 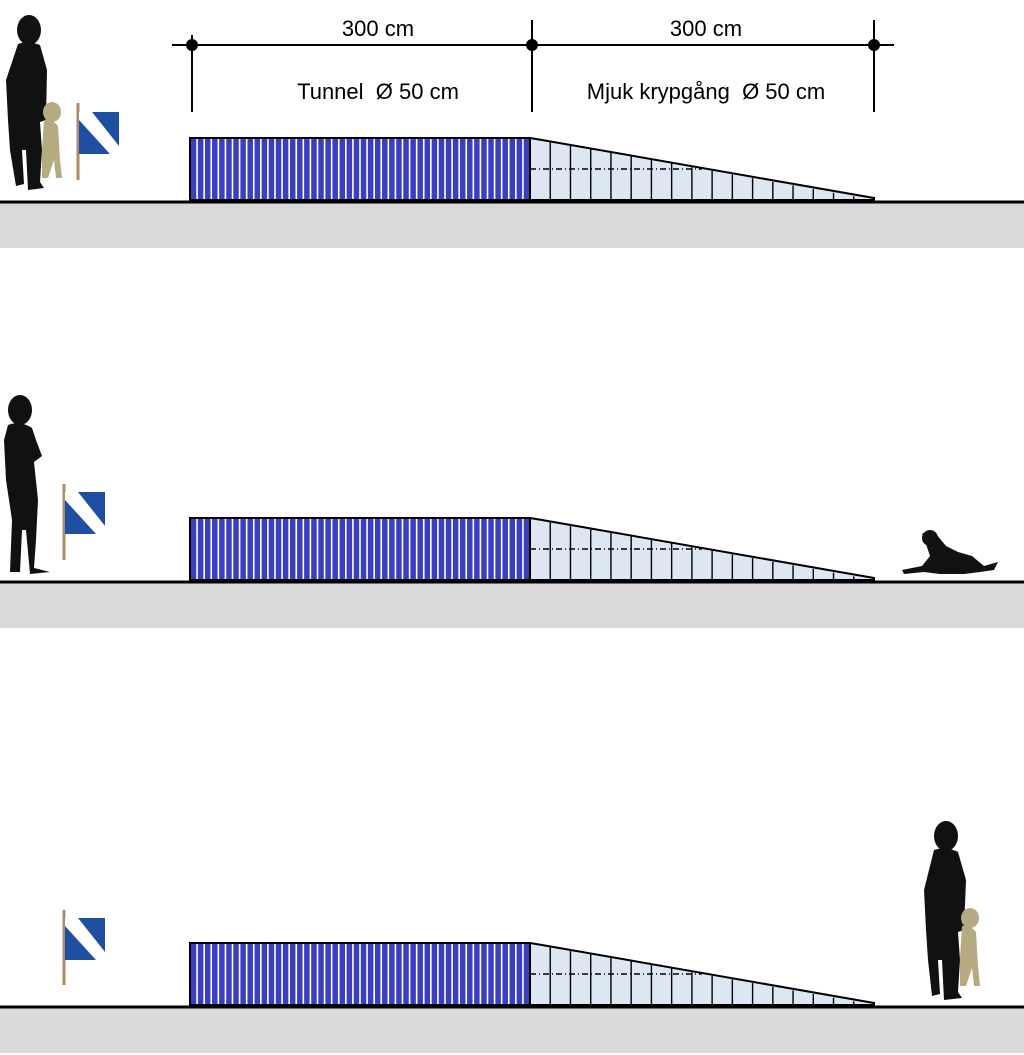 What do you see at coordinates (378, 28) in the screenshot?
I see `tunnel-length-label: 300 cm` at bounding box center [378, 28].